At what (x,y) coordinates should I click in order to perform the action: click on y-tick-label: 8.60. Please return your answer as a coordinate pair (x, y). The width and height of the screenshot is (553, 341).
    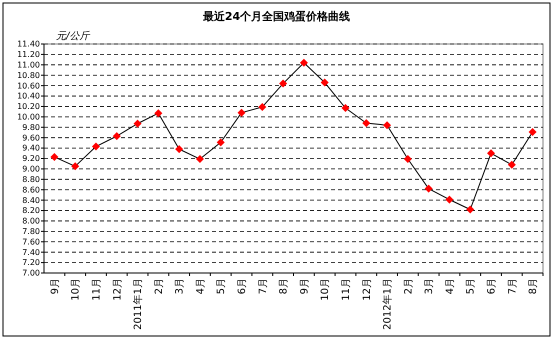
    Looking at the image, I should click on (31, 189).